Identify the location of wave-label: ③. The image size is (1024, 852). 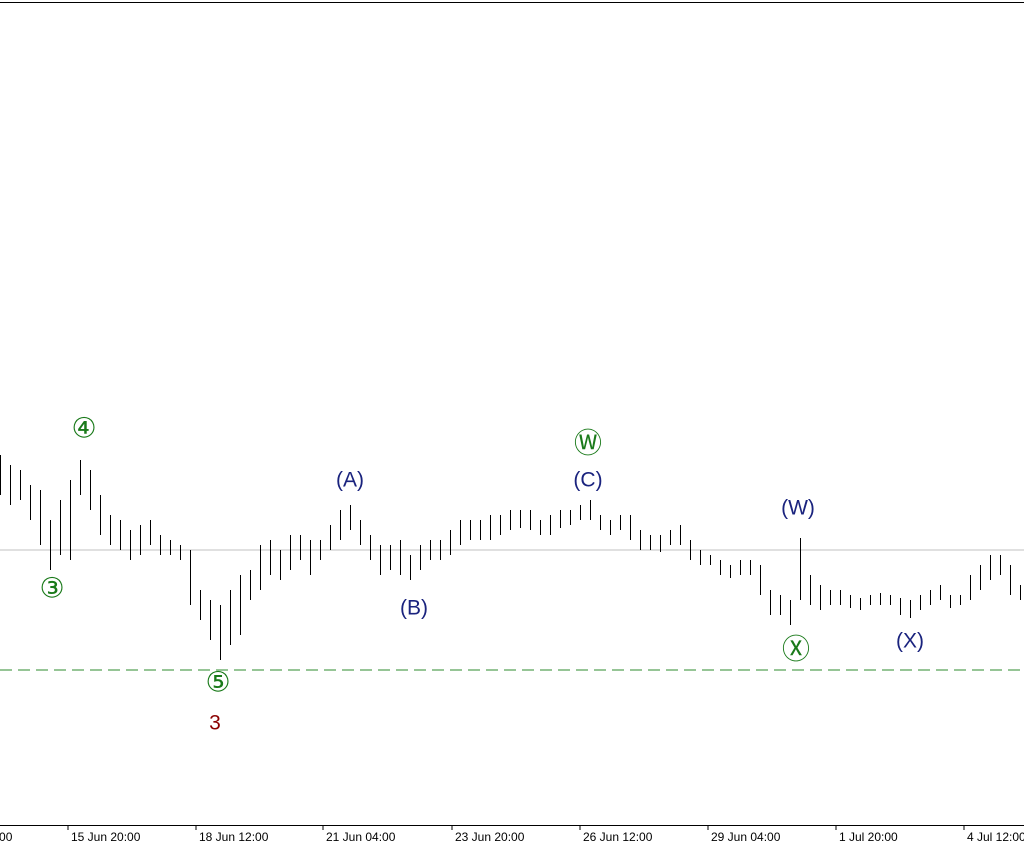
(51, 587).